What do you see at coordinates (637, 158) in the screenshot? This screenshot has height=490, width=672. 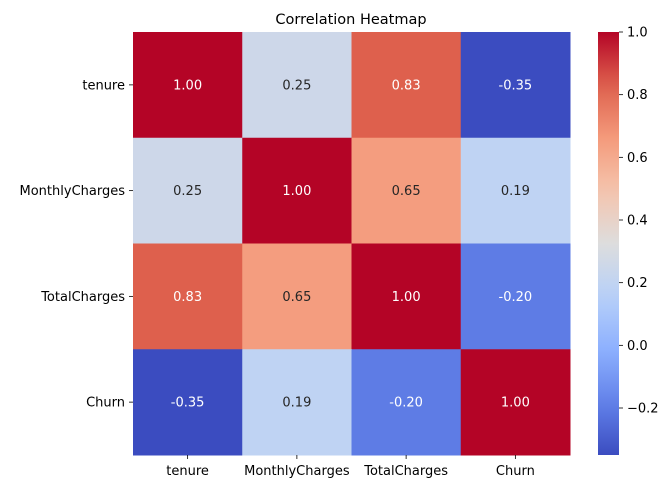 I see `colorbar-tick-label: 0.6` at bounding box center [637, 158].